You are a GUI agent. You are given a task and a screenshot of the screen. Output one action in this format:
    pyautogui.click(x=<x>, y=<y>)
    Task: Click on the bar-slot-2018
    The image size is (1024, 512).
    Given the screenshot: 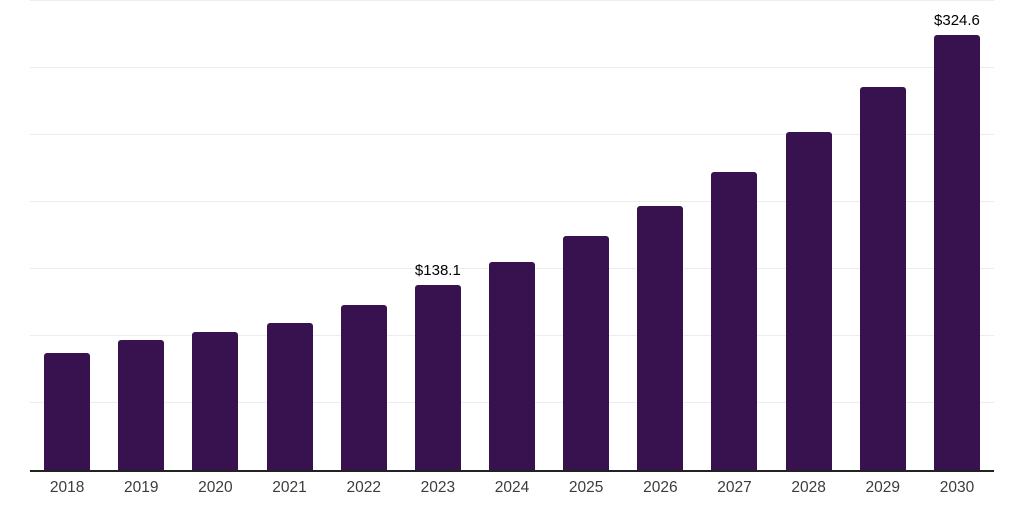 What is the action you would take?
    pyautogui.click(x=67, y=235)
    